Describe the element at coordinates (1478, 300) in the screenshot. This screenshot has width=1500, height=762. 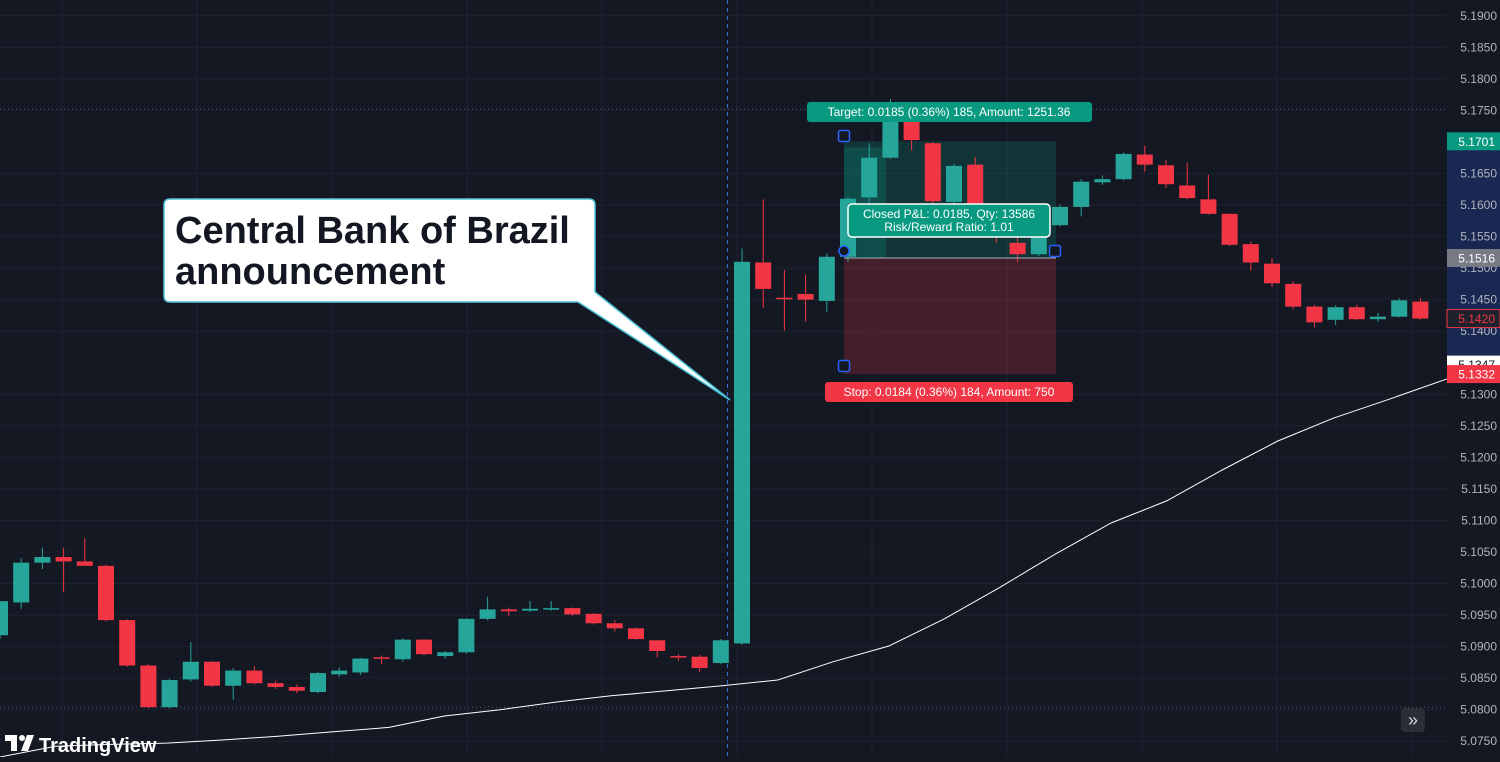
I see `price-tick-label: 5.1450` at that location.